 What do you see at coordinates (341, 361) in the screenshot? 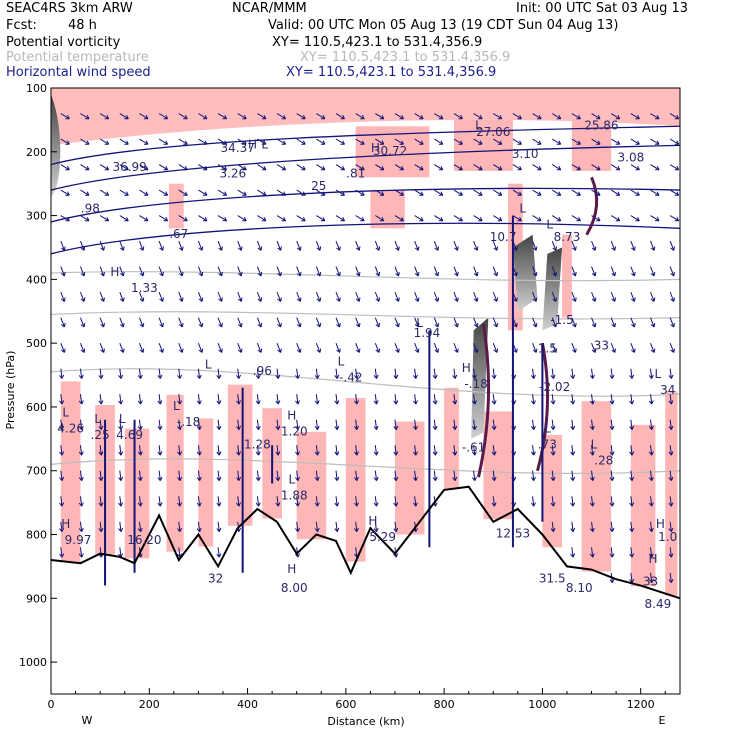
I see `center-marker: L` at bounding box center [341, 361].